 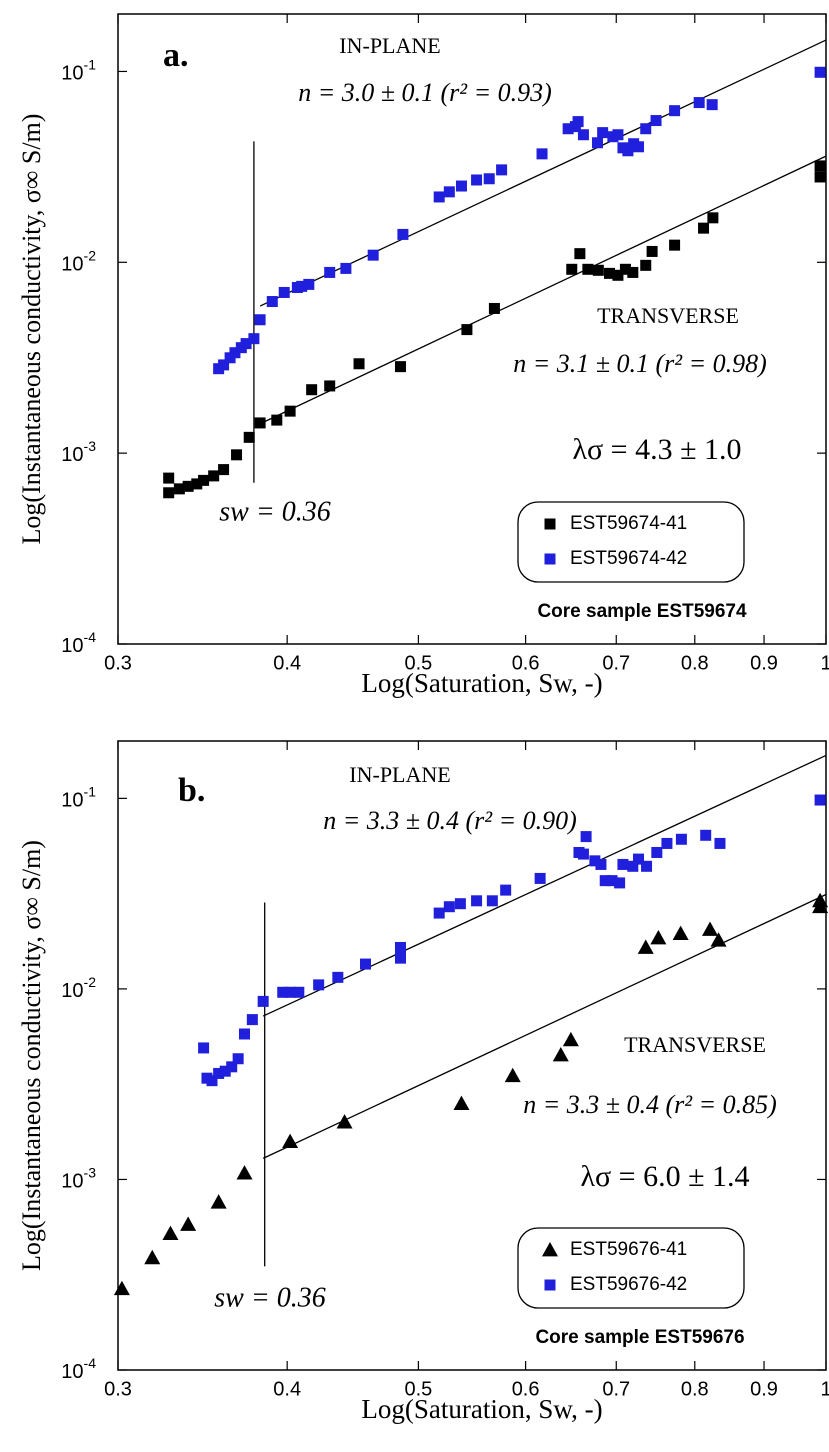 I want to click on annotation: sw = 0.36, so click(x=269, y=1297).